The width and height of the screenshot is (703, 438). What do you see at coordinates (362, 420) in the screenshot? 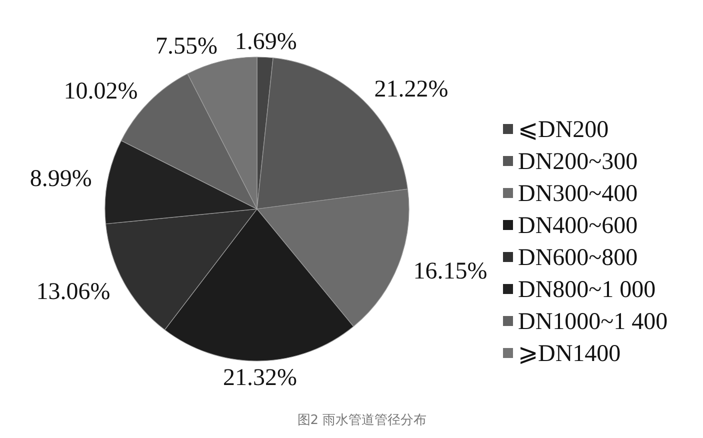
I see `caption: 图2 雨水管道管径分布` at bounding box center [362, 420].